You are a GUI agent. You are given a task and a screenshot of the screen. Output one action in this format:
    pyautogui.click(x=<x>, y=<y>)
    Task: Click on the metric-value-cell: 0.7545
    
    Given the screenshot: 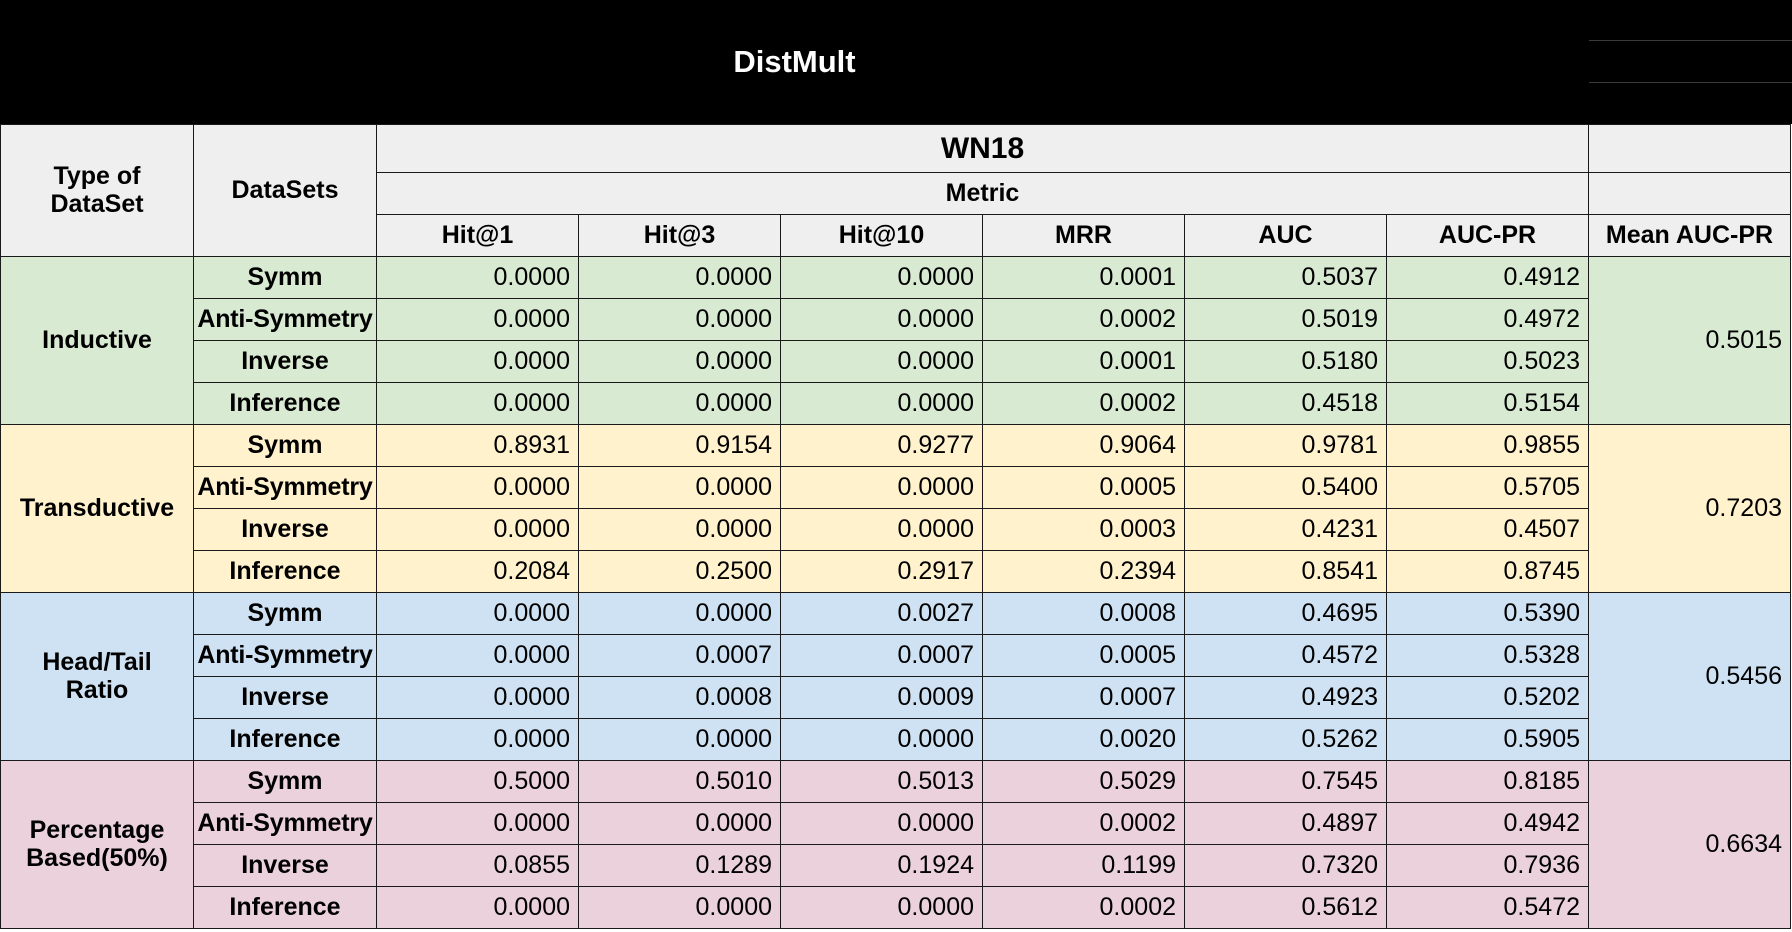 What is the action you would take?
    pyautogui.click(x=1285, y=781)
    